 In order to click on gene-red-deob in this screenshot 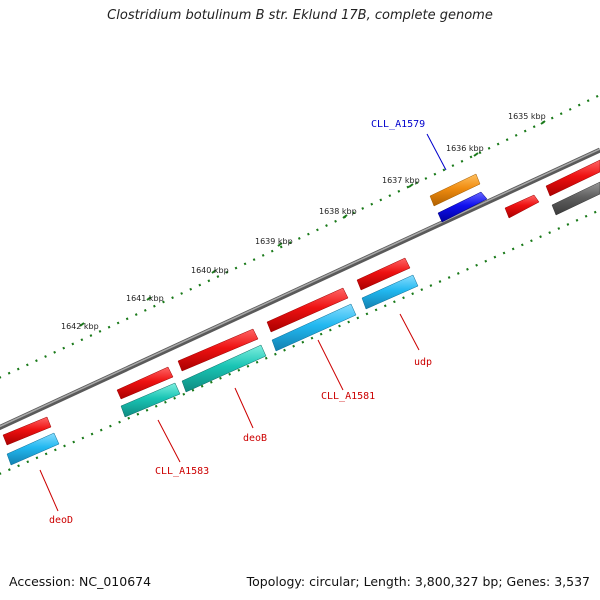, I will do `click(218, 350)`.